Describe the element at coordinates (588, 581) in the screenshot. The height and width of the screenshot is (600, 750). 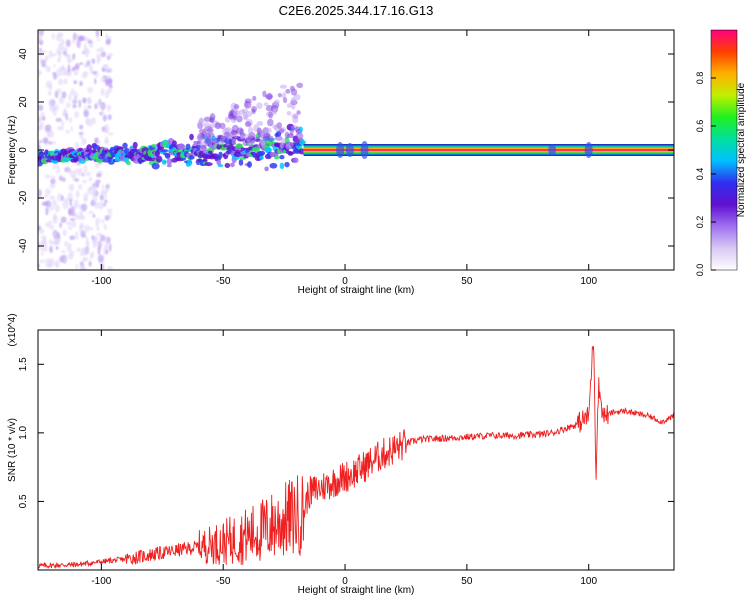
I see `snr-x-tick-label: 100` at that location.